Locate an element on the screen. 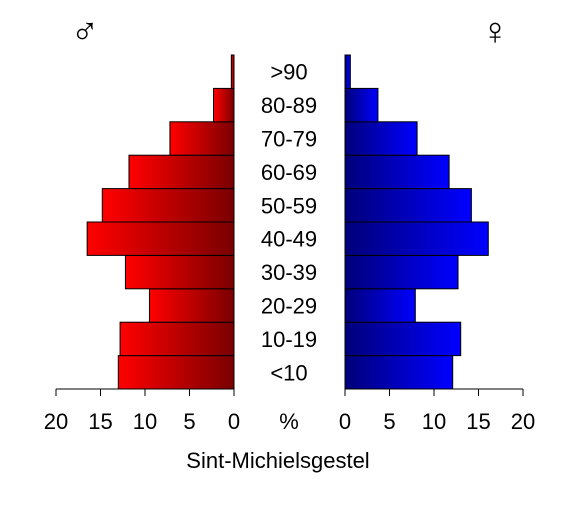  male-x-tick-label: 0 is located at coordinates (234, 421).